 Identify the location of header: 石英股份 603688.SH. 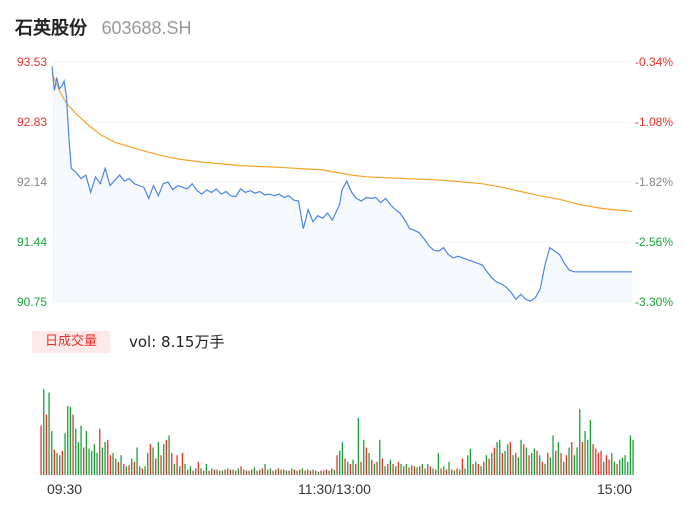
(103, 27).